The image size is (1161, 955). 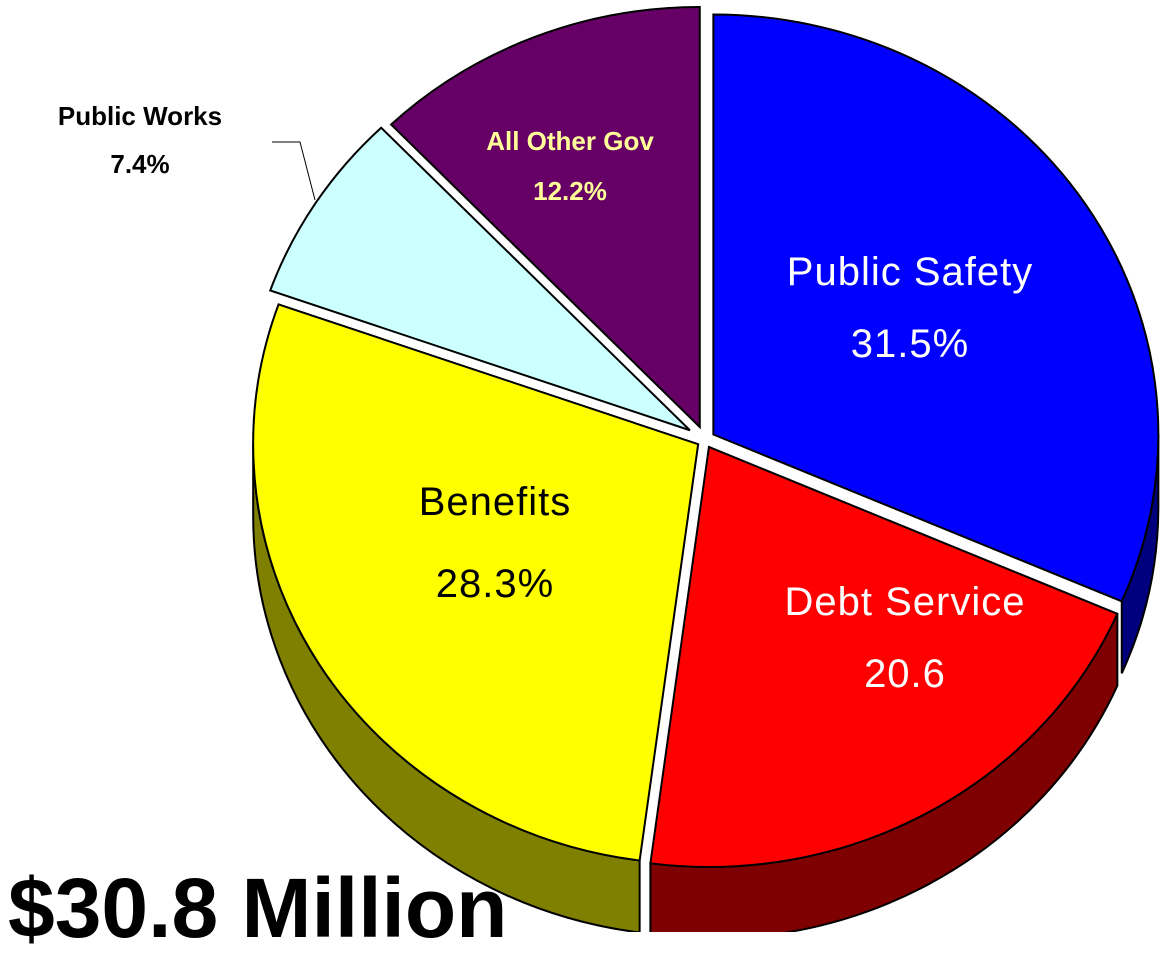 What do you see at coordinates (294, 171) in the screenshot?
I see `leader-line-public-works` at bounding box center [294, 171].